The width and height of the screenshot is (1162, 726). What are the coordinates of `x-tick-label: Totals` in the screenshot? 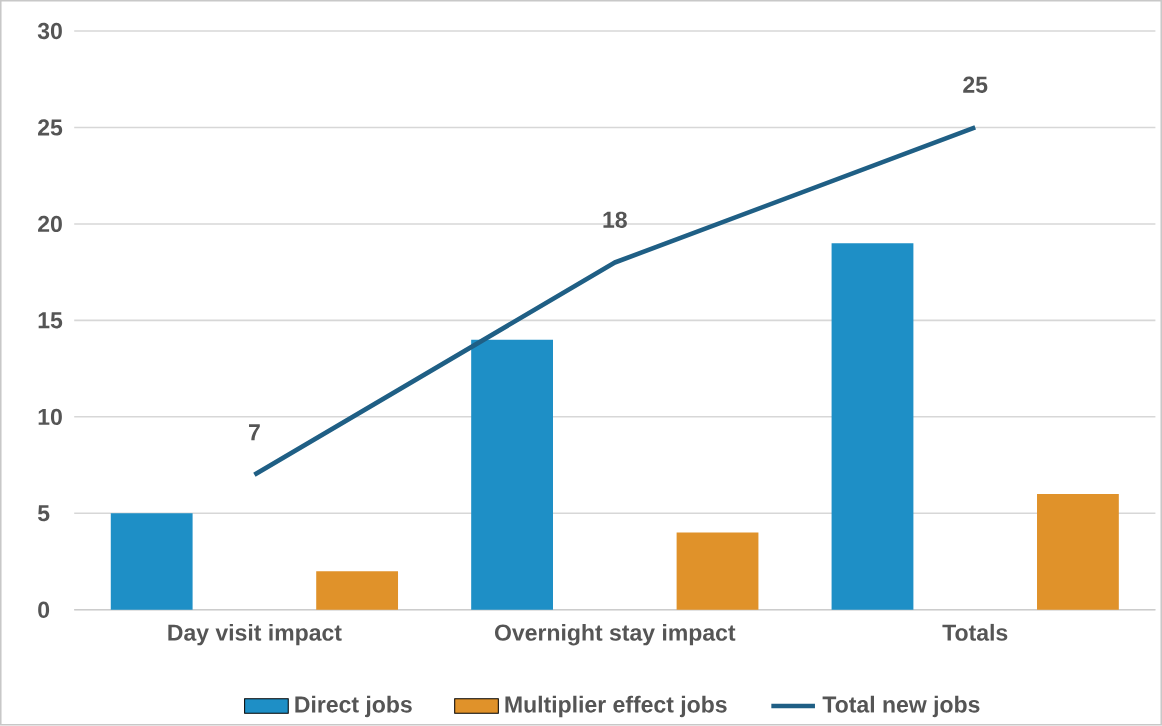 It's located at (975, 632).